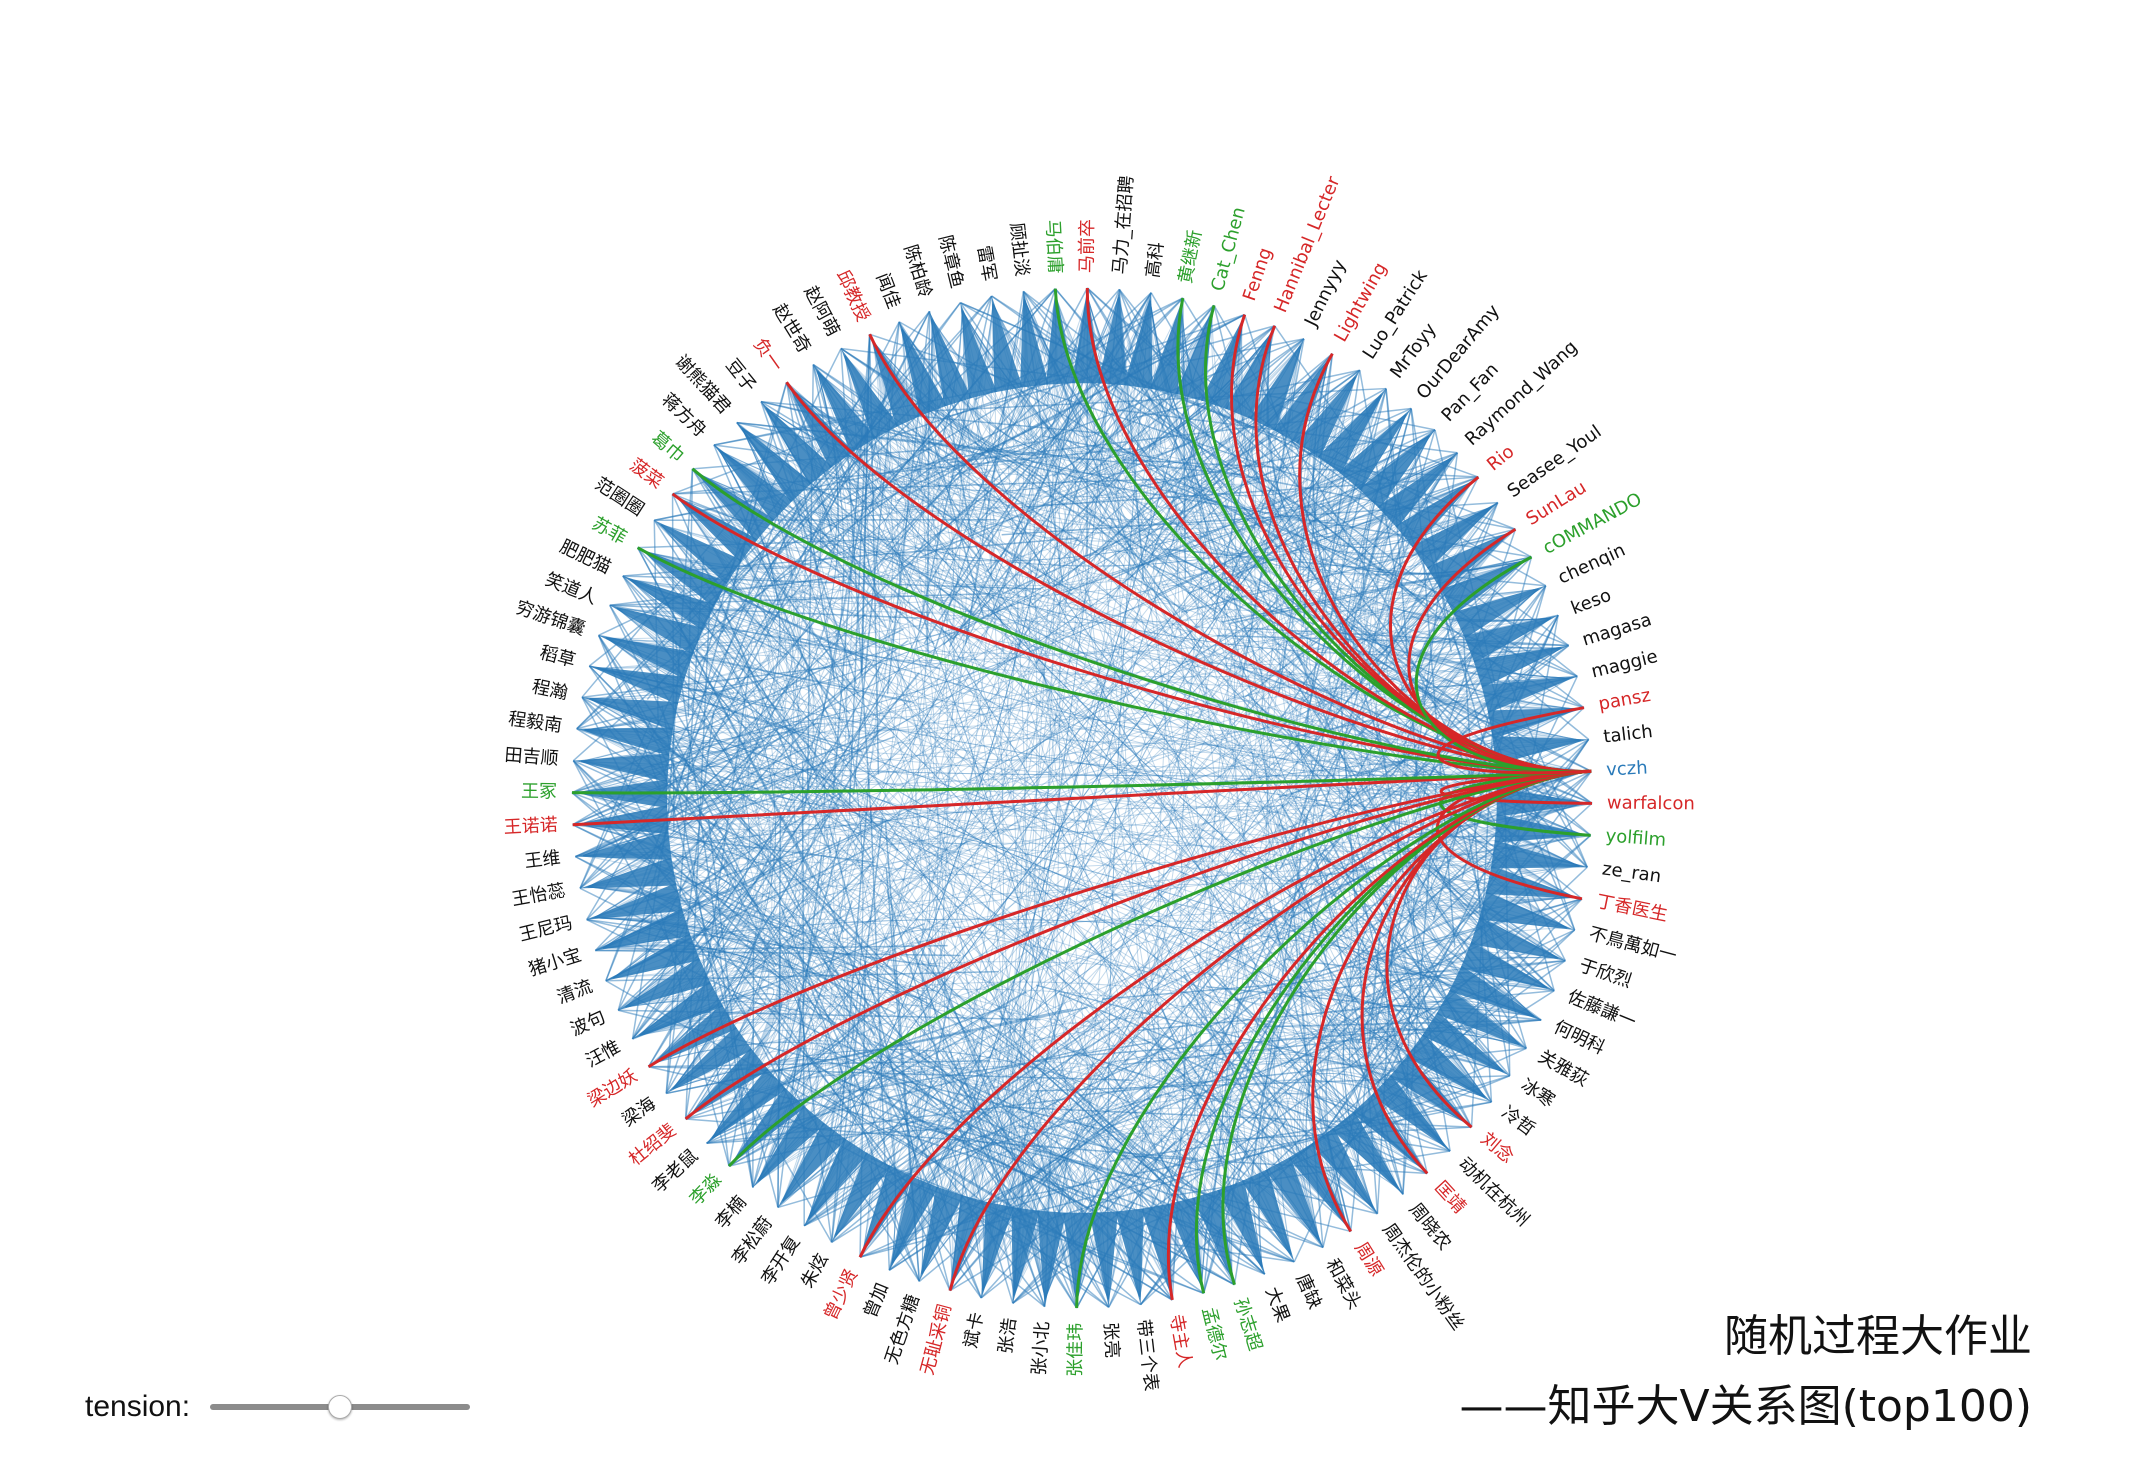  I want to click on node-label: OurDearAmy, so click(1458, 351).